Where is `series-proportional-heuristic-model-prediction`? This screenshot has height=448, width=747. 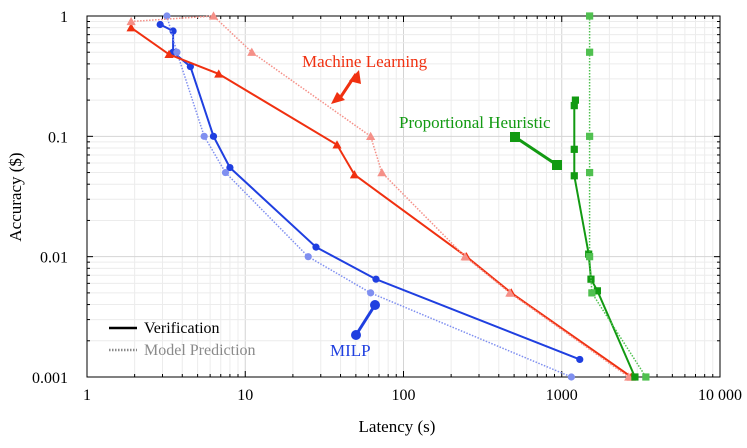 series-proportional-heuristic-model-prediction is located at coordinates (618, 196).